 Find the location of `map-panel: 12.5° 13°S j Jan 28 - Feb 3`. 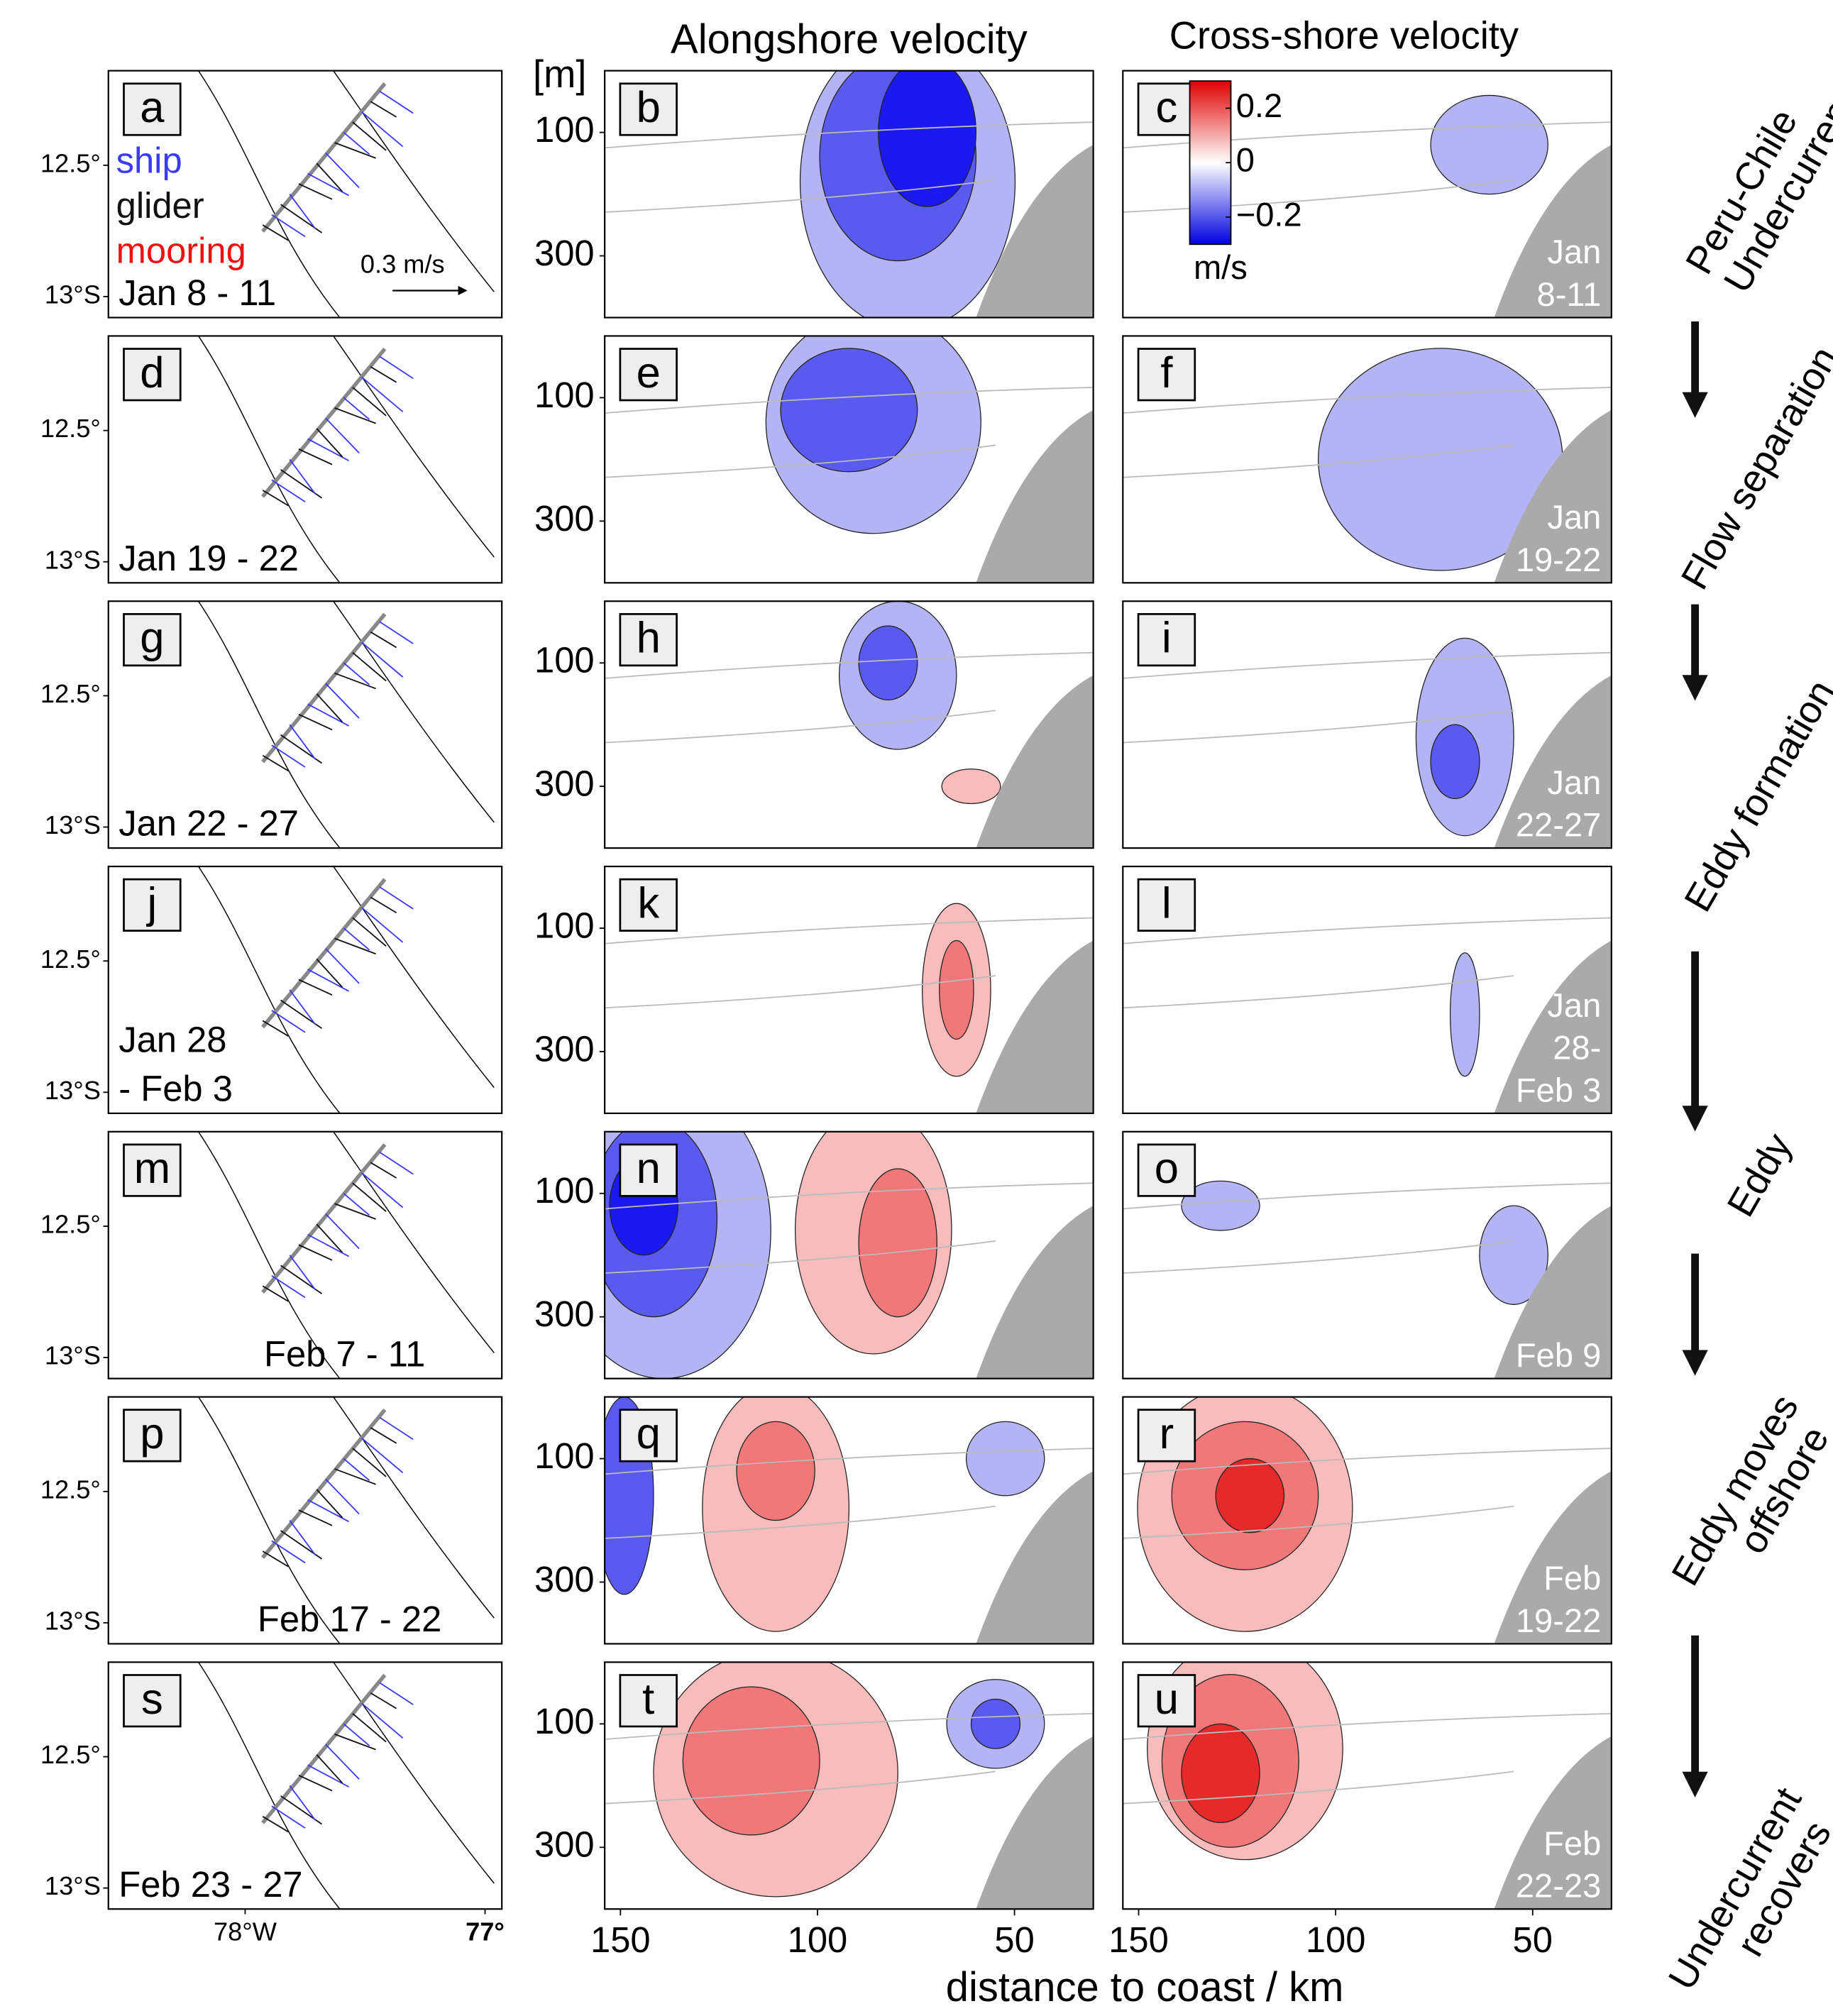

map-panel: 12.5° 13°S j Jan 28 - Feb 3 is located at coordinates (272, 989).